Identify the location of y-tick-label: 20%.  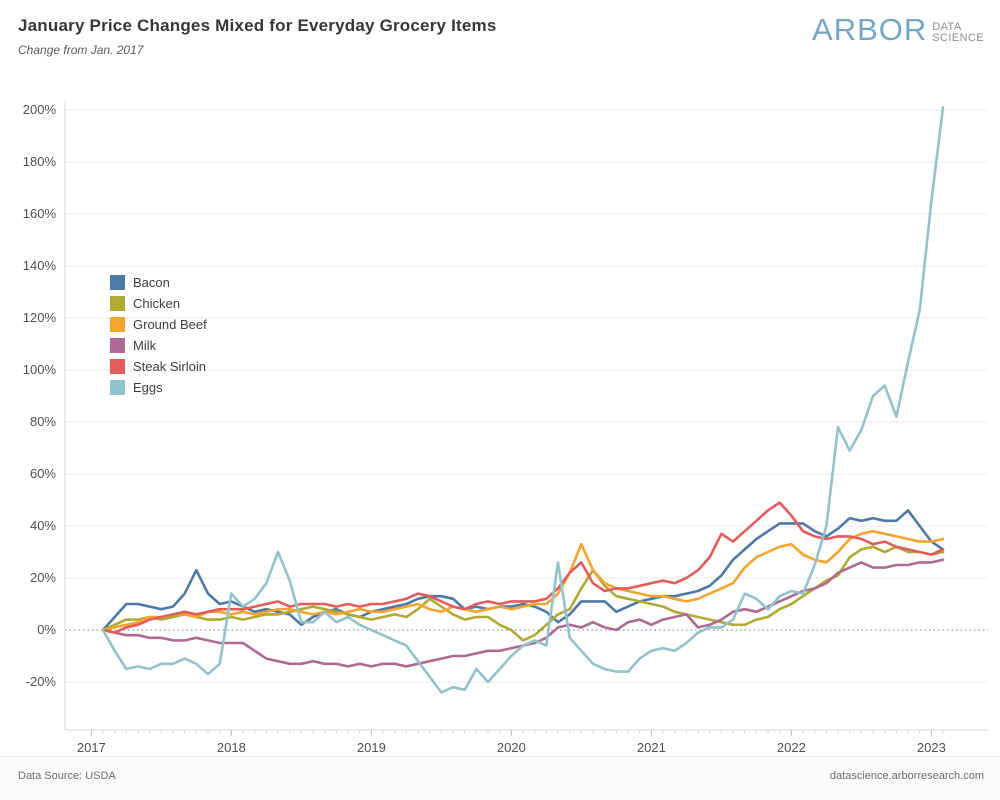
(43, 577).